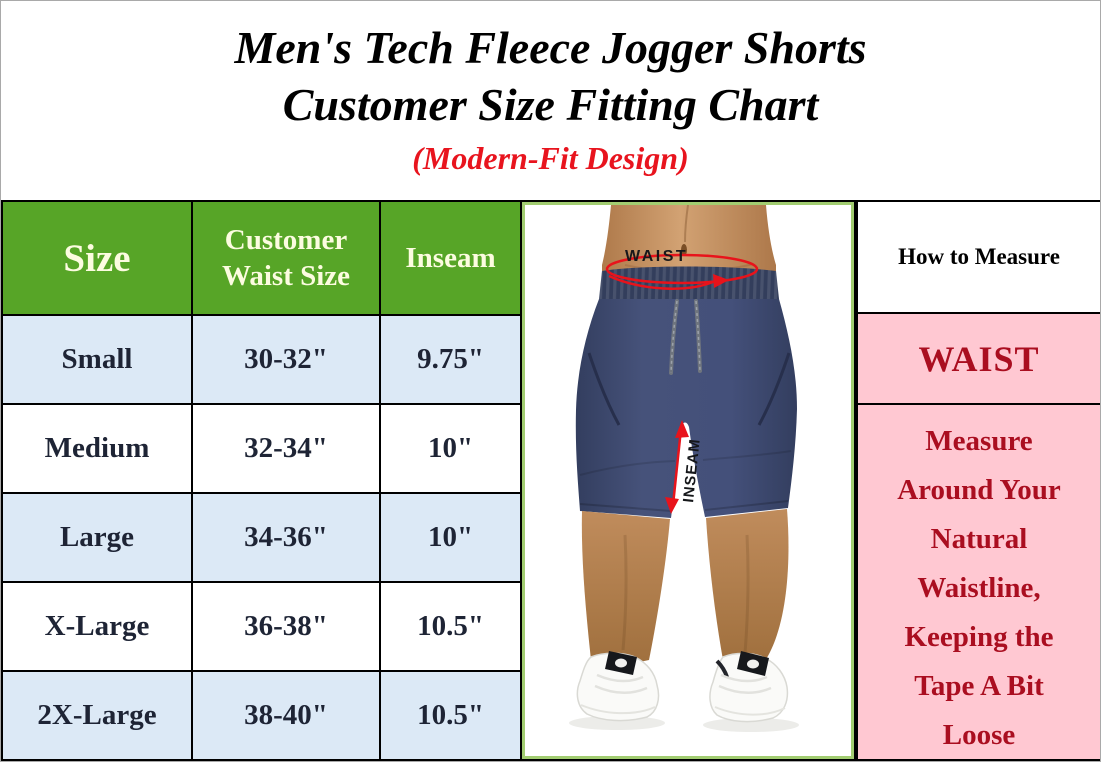 This screenshot has width=1101, height=762. I want to click on table-row: Medium 32-34" 10", so click(261, 448).